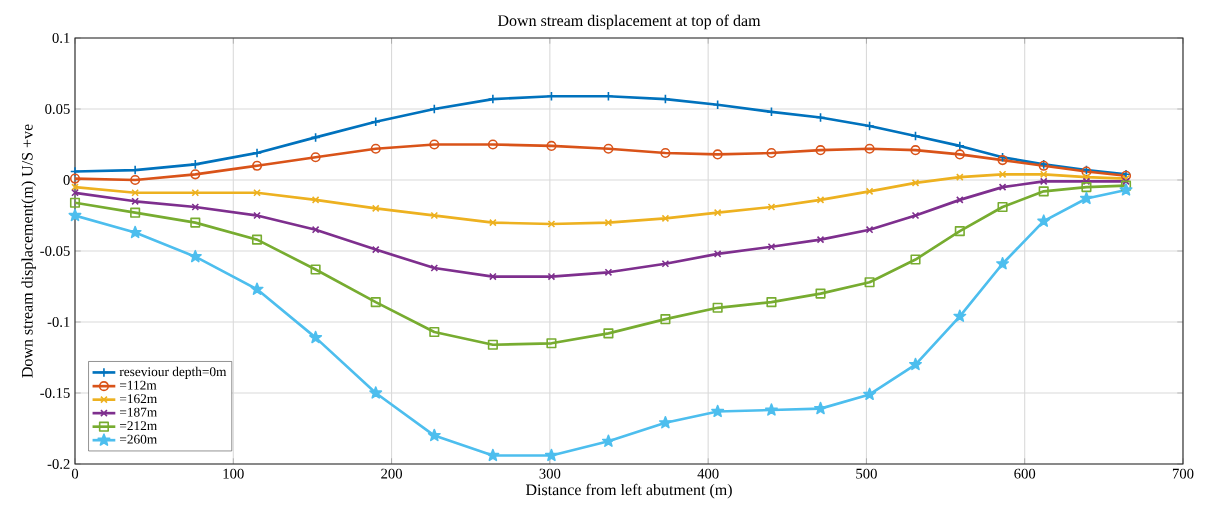  Describe the element at coordinates (138, 426) in the screenshot. I see `legend-label: =212m` at that location.